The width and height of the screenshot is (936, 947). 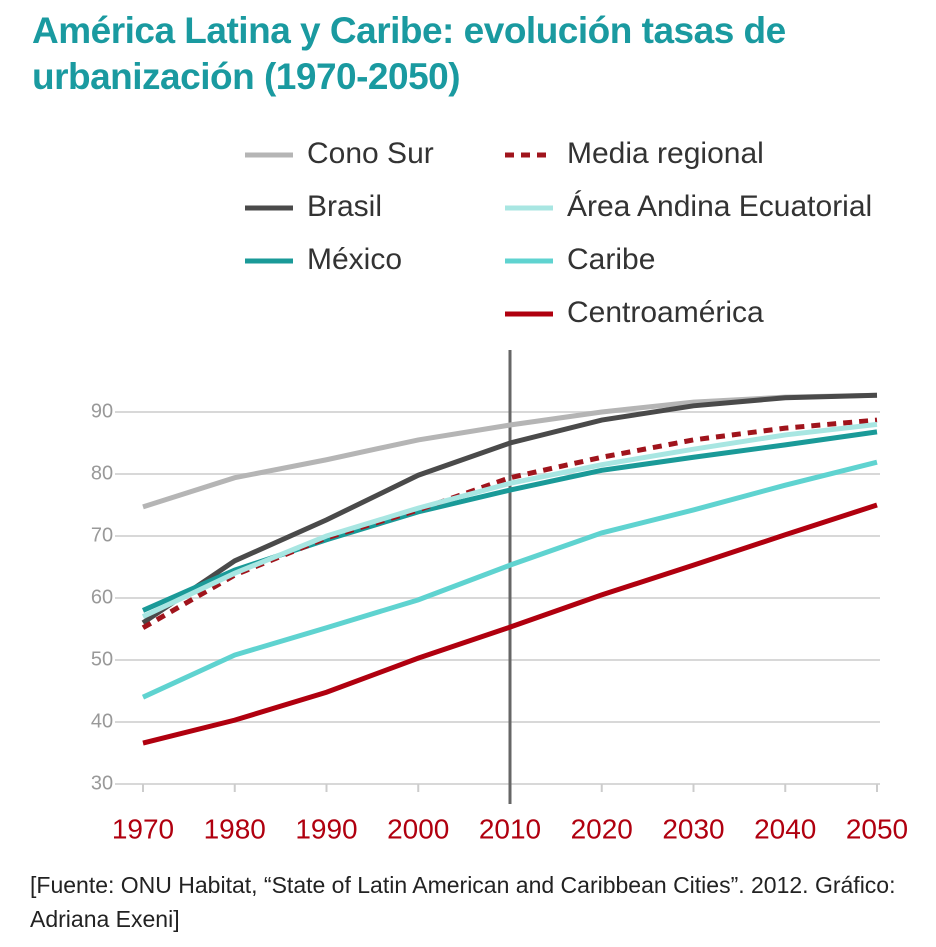 What do you see at coordinates (143, 828) in the screenshot?
I see `x-tick-label: 1970` at bounding box center [143, 828].